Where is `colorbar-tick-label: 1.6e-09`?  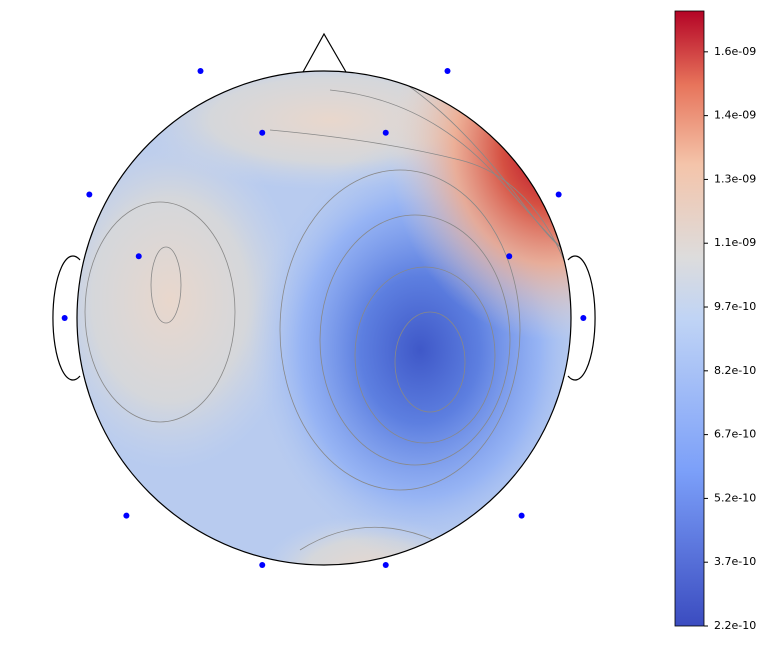 colorbar-tick-label: 1.6e-09 is located at coordinates (735, 51).